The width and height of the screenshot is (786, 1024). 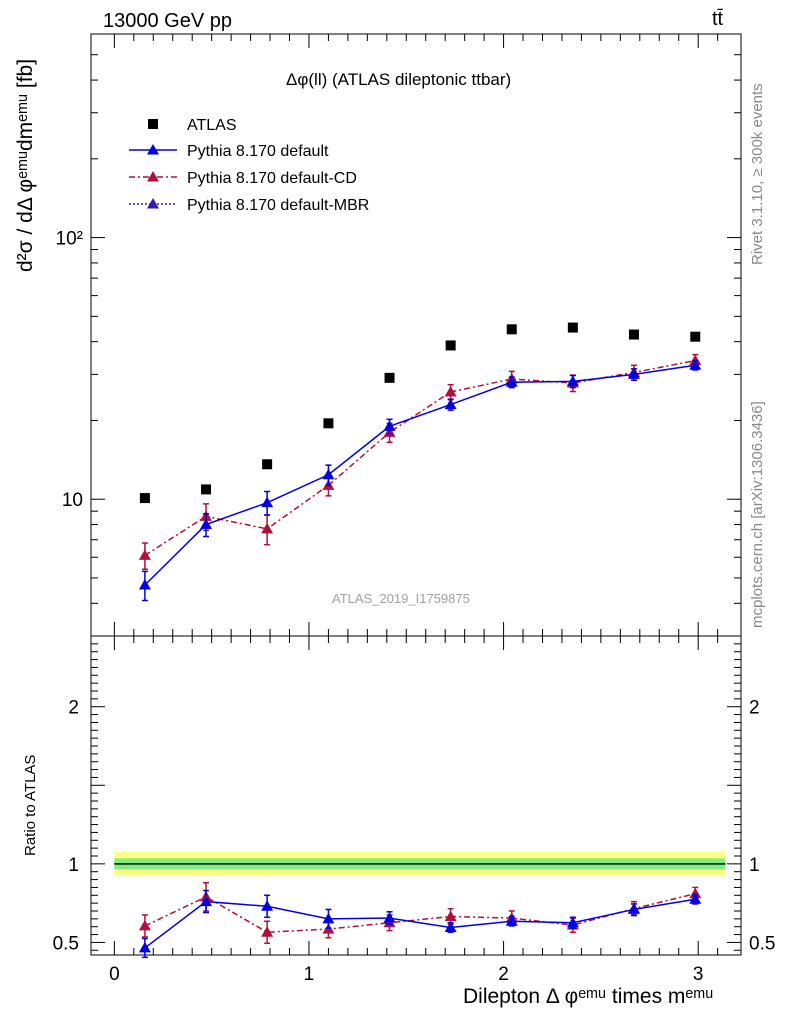 What do you see at coordinates (399, 79) in the screenshot?
I see `plot-title: Δφ(ll) (ATLAS dileptonic ttbar)` at bounding box center [399, 79].